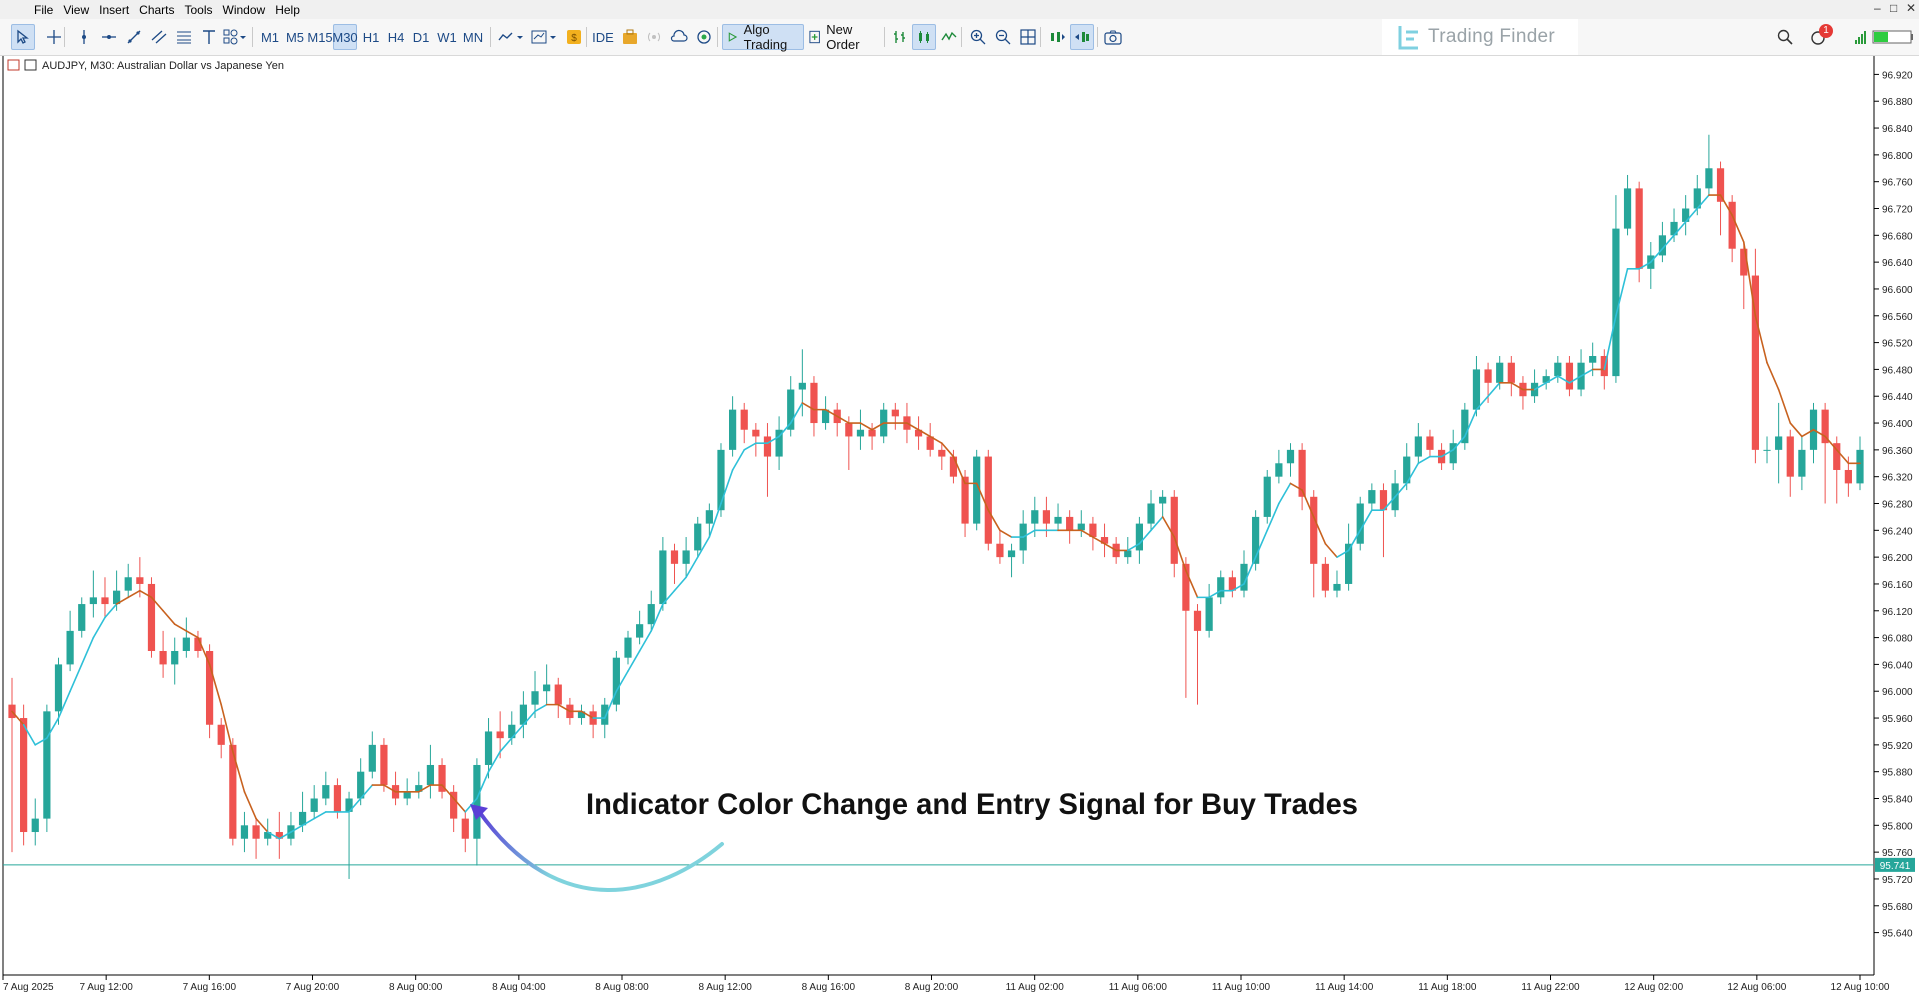  I want to click on menu-view: View, so click(76, 9).